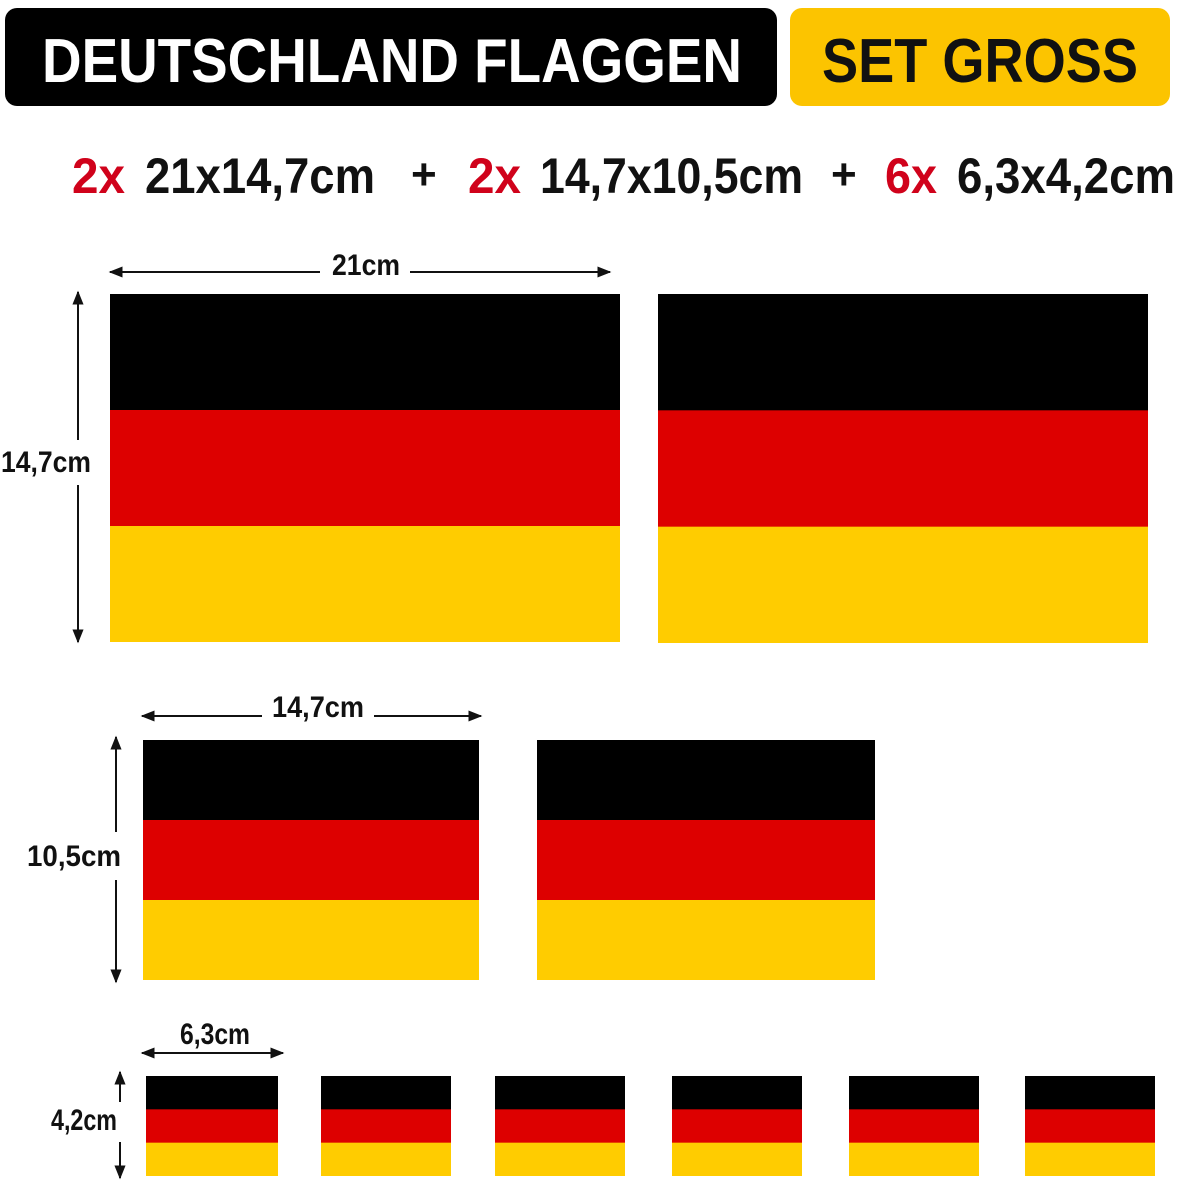 Image resolution: width=1180 pixels, height=1182 pixels. Describe the element at coordinates (366, 265) in the screenshot. I see `width-label: 21cm` at that location.